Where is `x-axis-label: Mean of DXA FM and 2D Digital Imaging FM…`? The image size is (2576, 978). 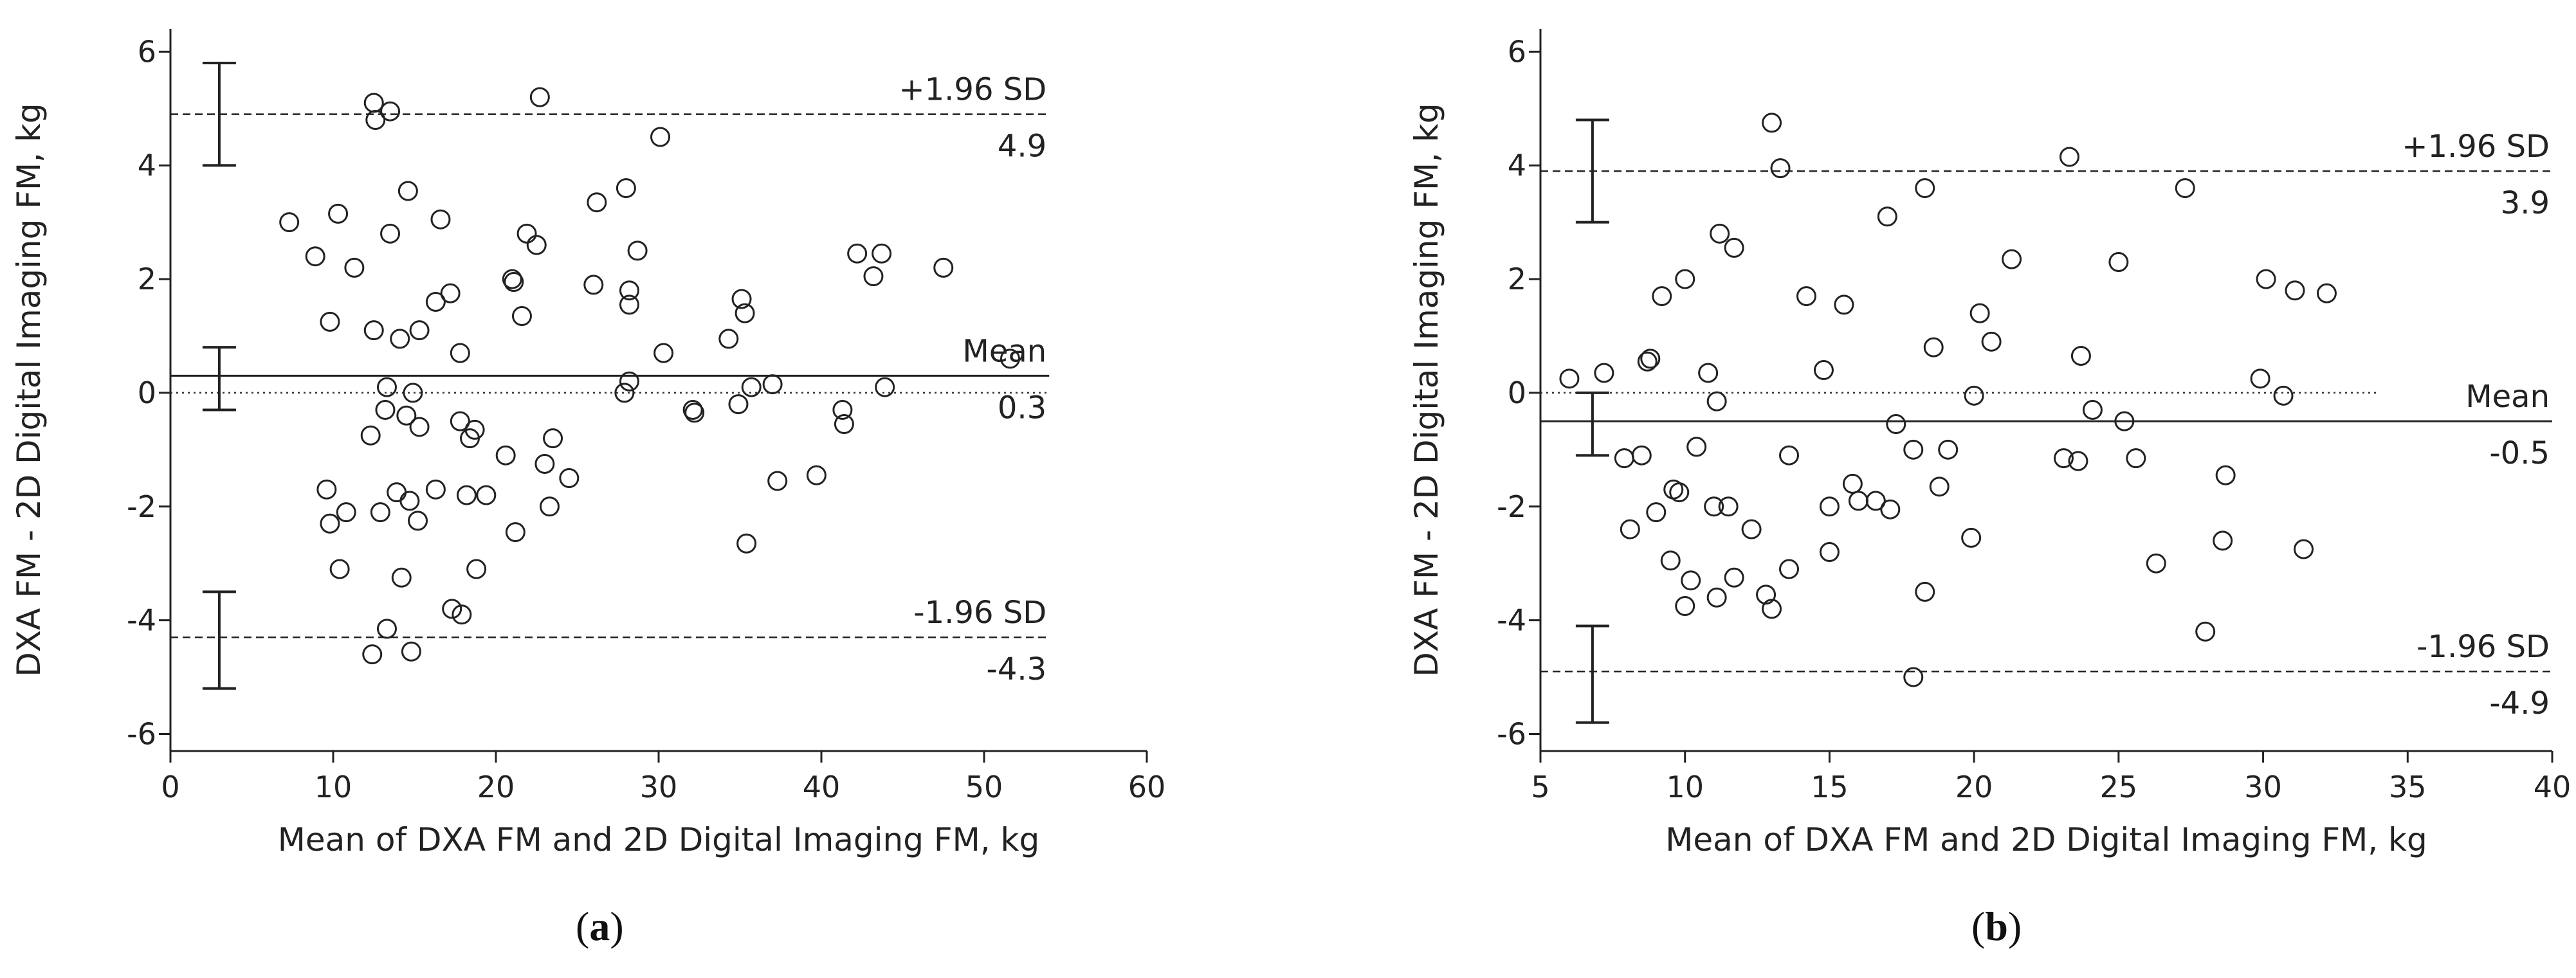
x-axis-label: Mean of DXA FM and 2D Digital Imaging FM… is located at coordinates (2046, 839).